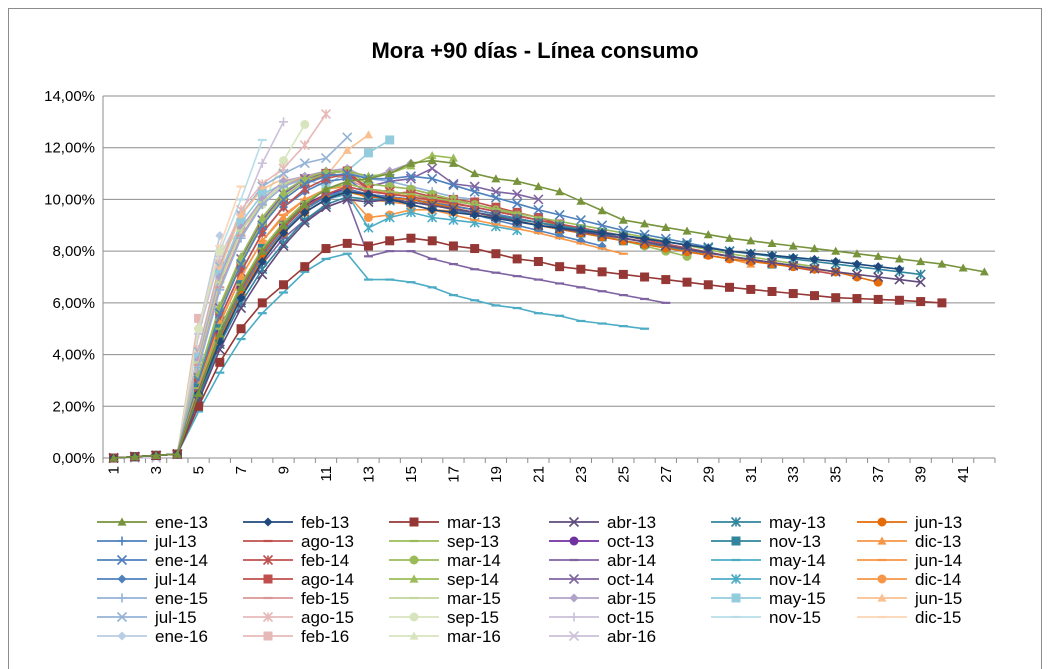 Image resolution: width=1049 pixels, height=669 pixels. What do you see at coordinates (602, 636) in the screenshot?
I see `legend-item-abr-16: abr-16` at bounding box center [602, 636].